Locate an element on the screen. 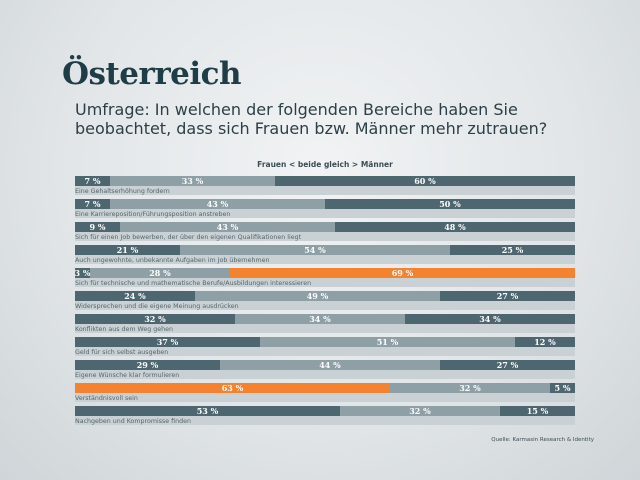 The image size is (640, 480). legend-text: Frauen < beide gleich > Männer is located at coordinates (325, 164).